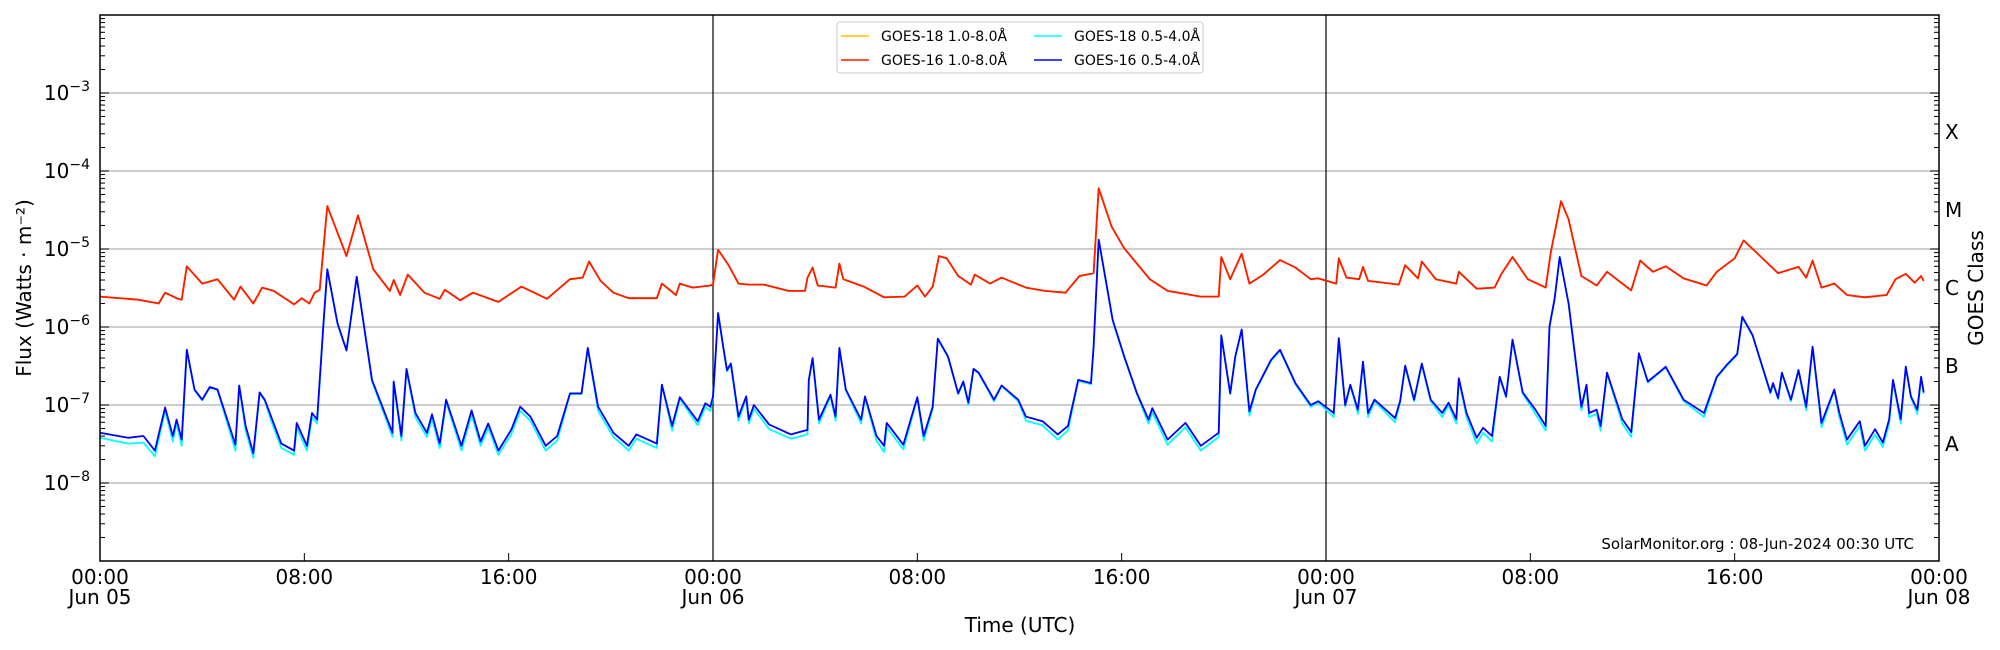 The width and height of the screenshot is (2000, 650). Describe the element at coordinates (67, 92) in the screenshot. I see `y-tick-label: 10⁻³` at that location.